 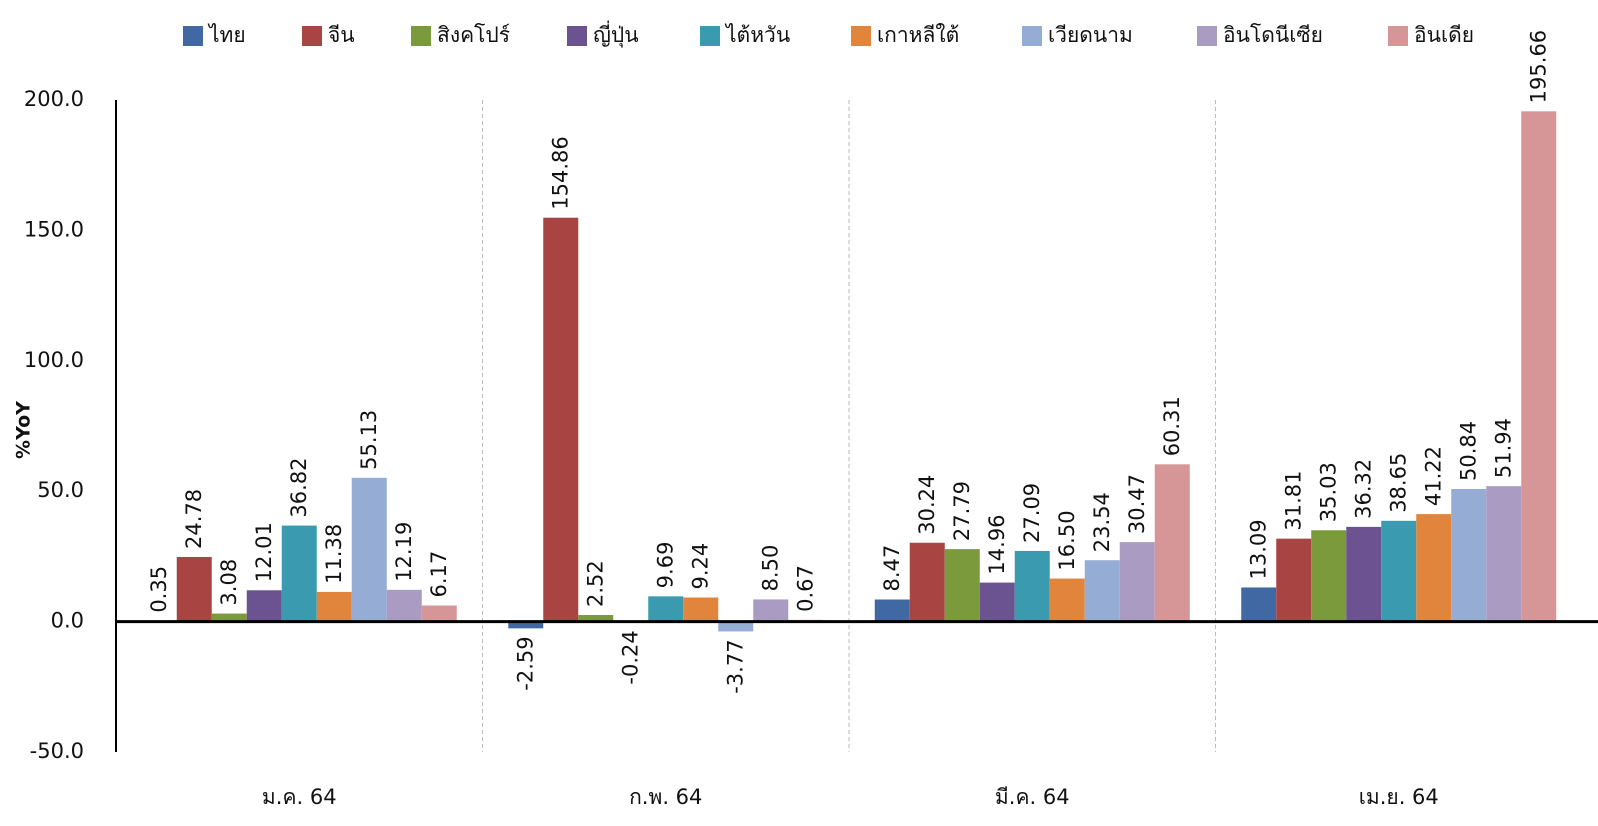 What do you see at coordinates (473, 35) in the screenshot?
I see `legend-label: สิงคโปร์` at bounding box center [473, 35].